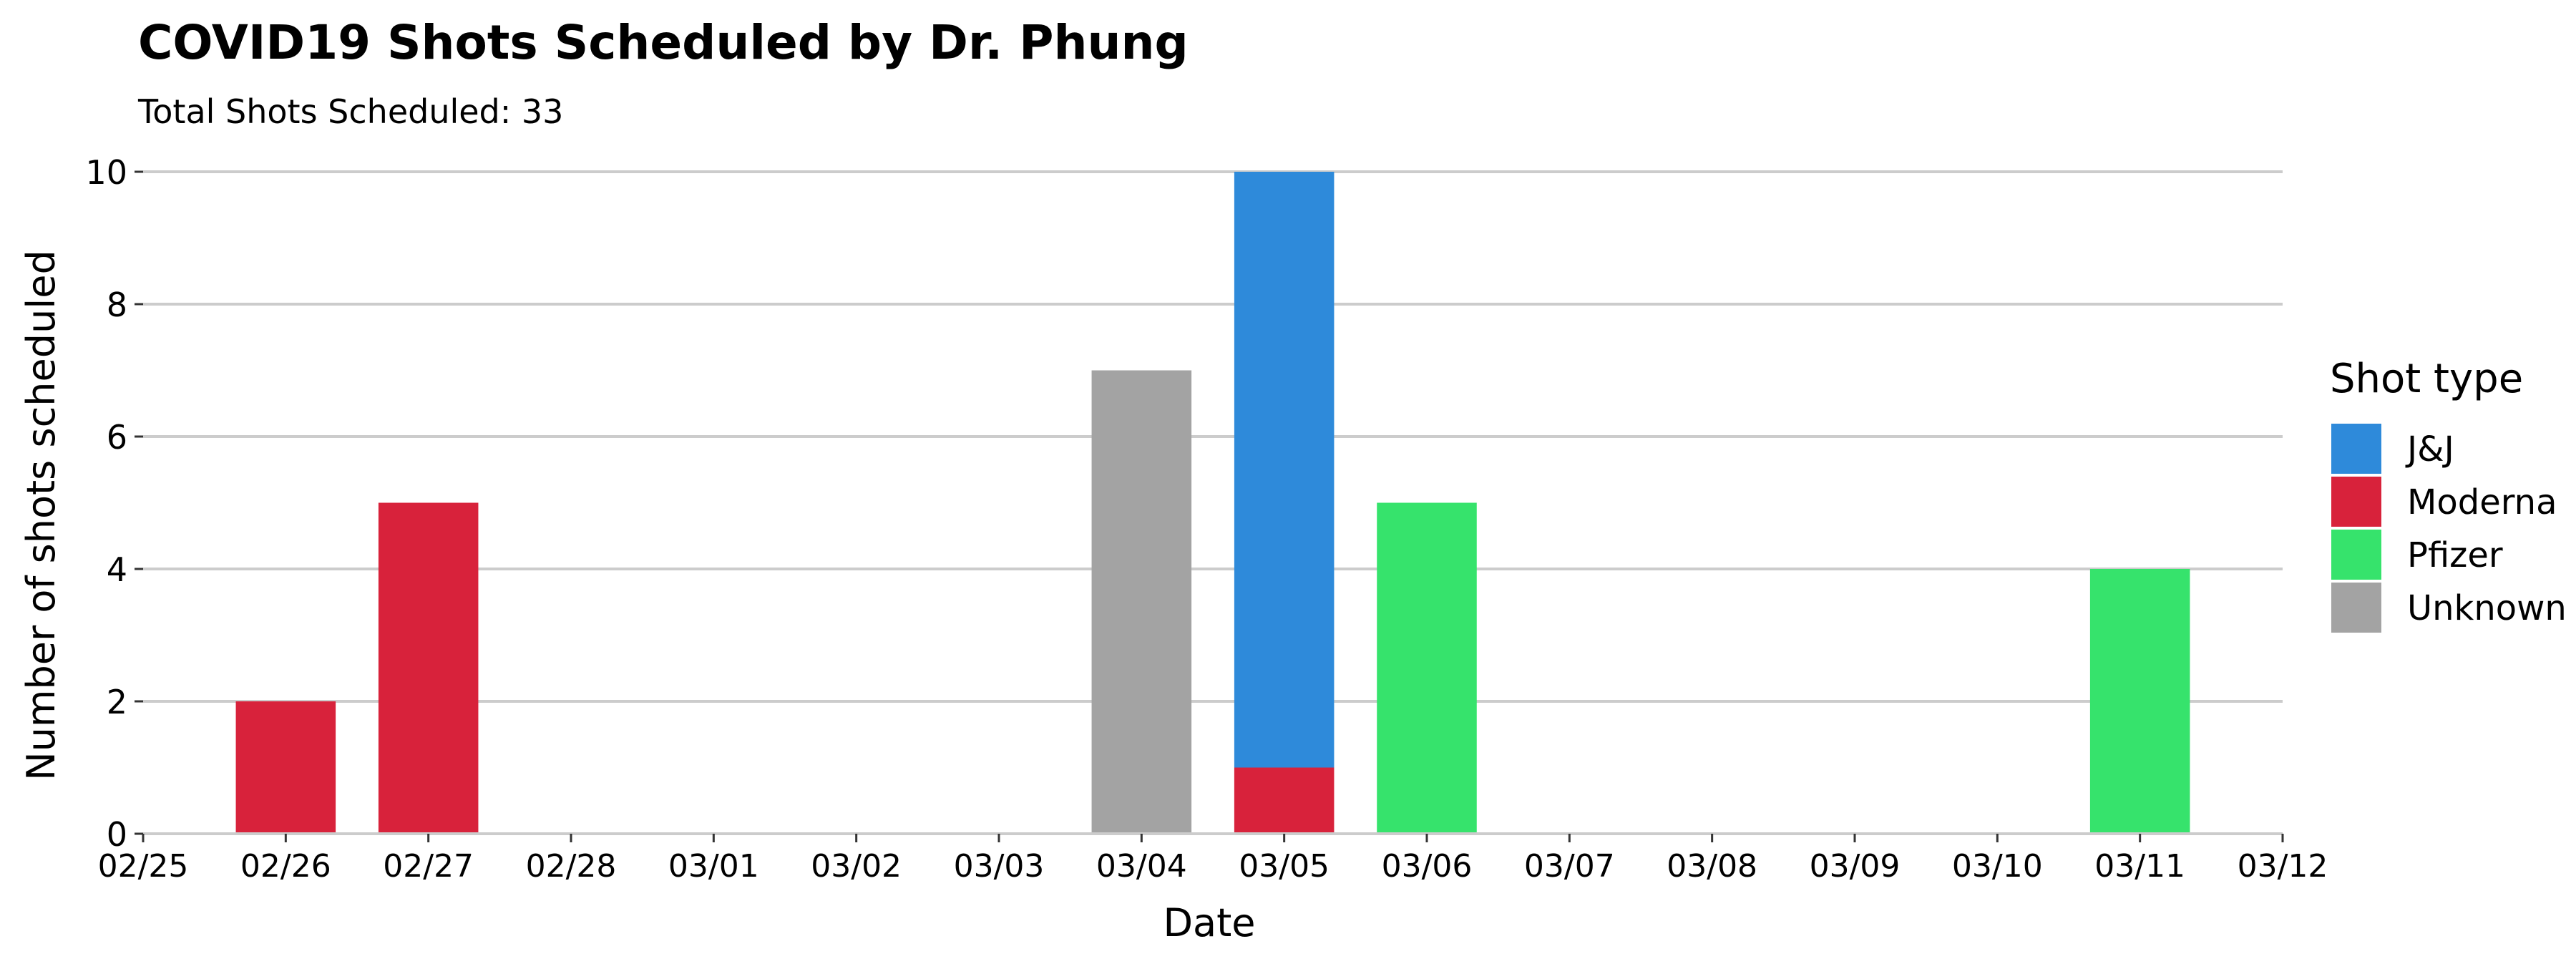 Image resolution: width=2576 pixels, height=969 pixels. Describe the element at coordinates (2356, 449) in the screenshot. I see `legend-swatch-j-j` at that location.